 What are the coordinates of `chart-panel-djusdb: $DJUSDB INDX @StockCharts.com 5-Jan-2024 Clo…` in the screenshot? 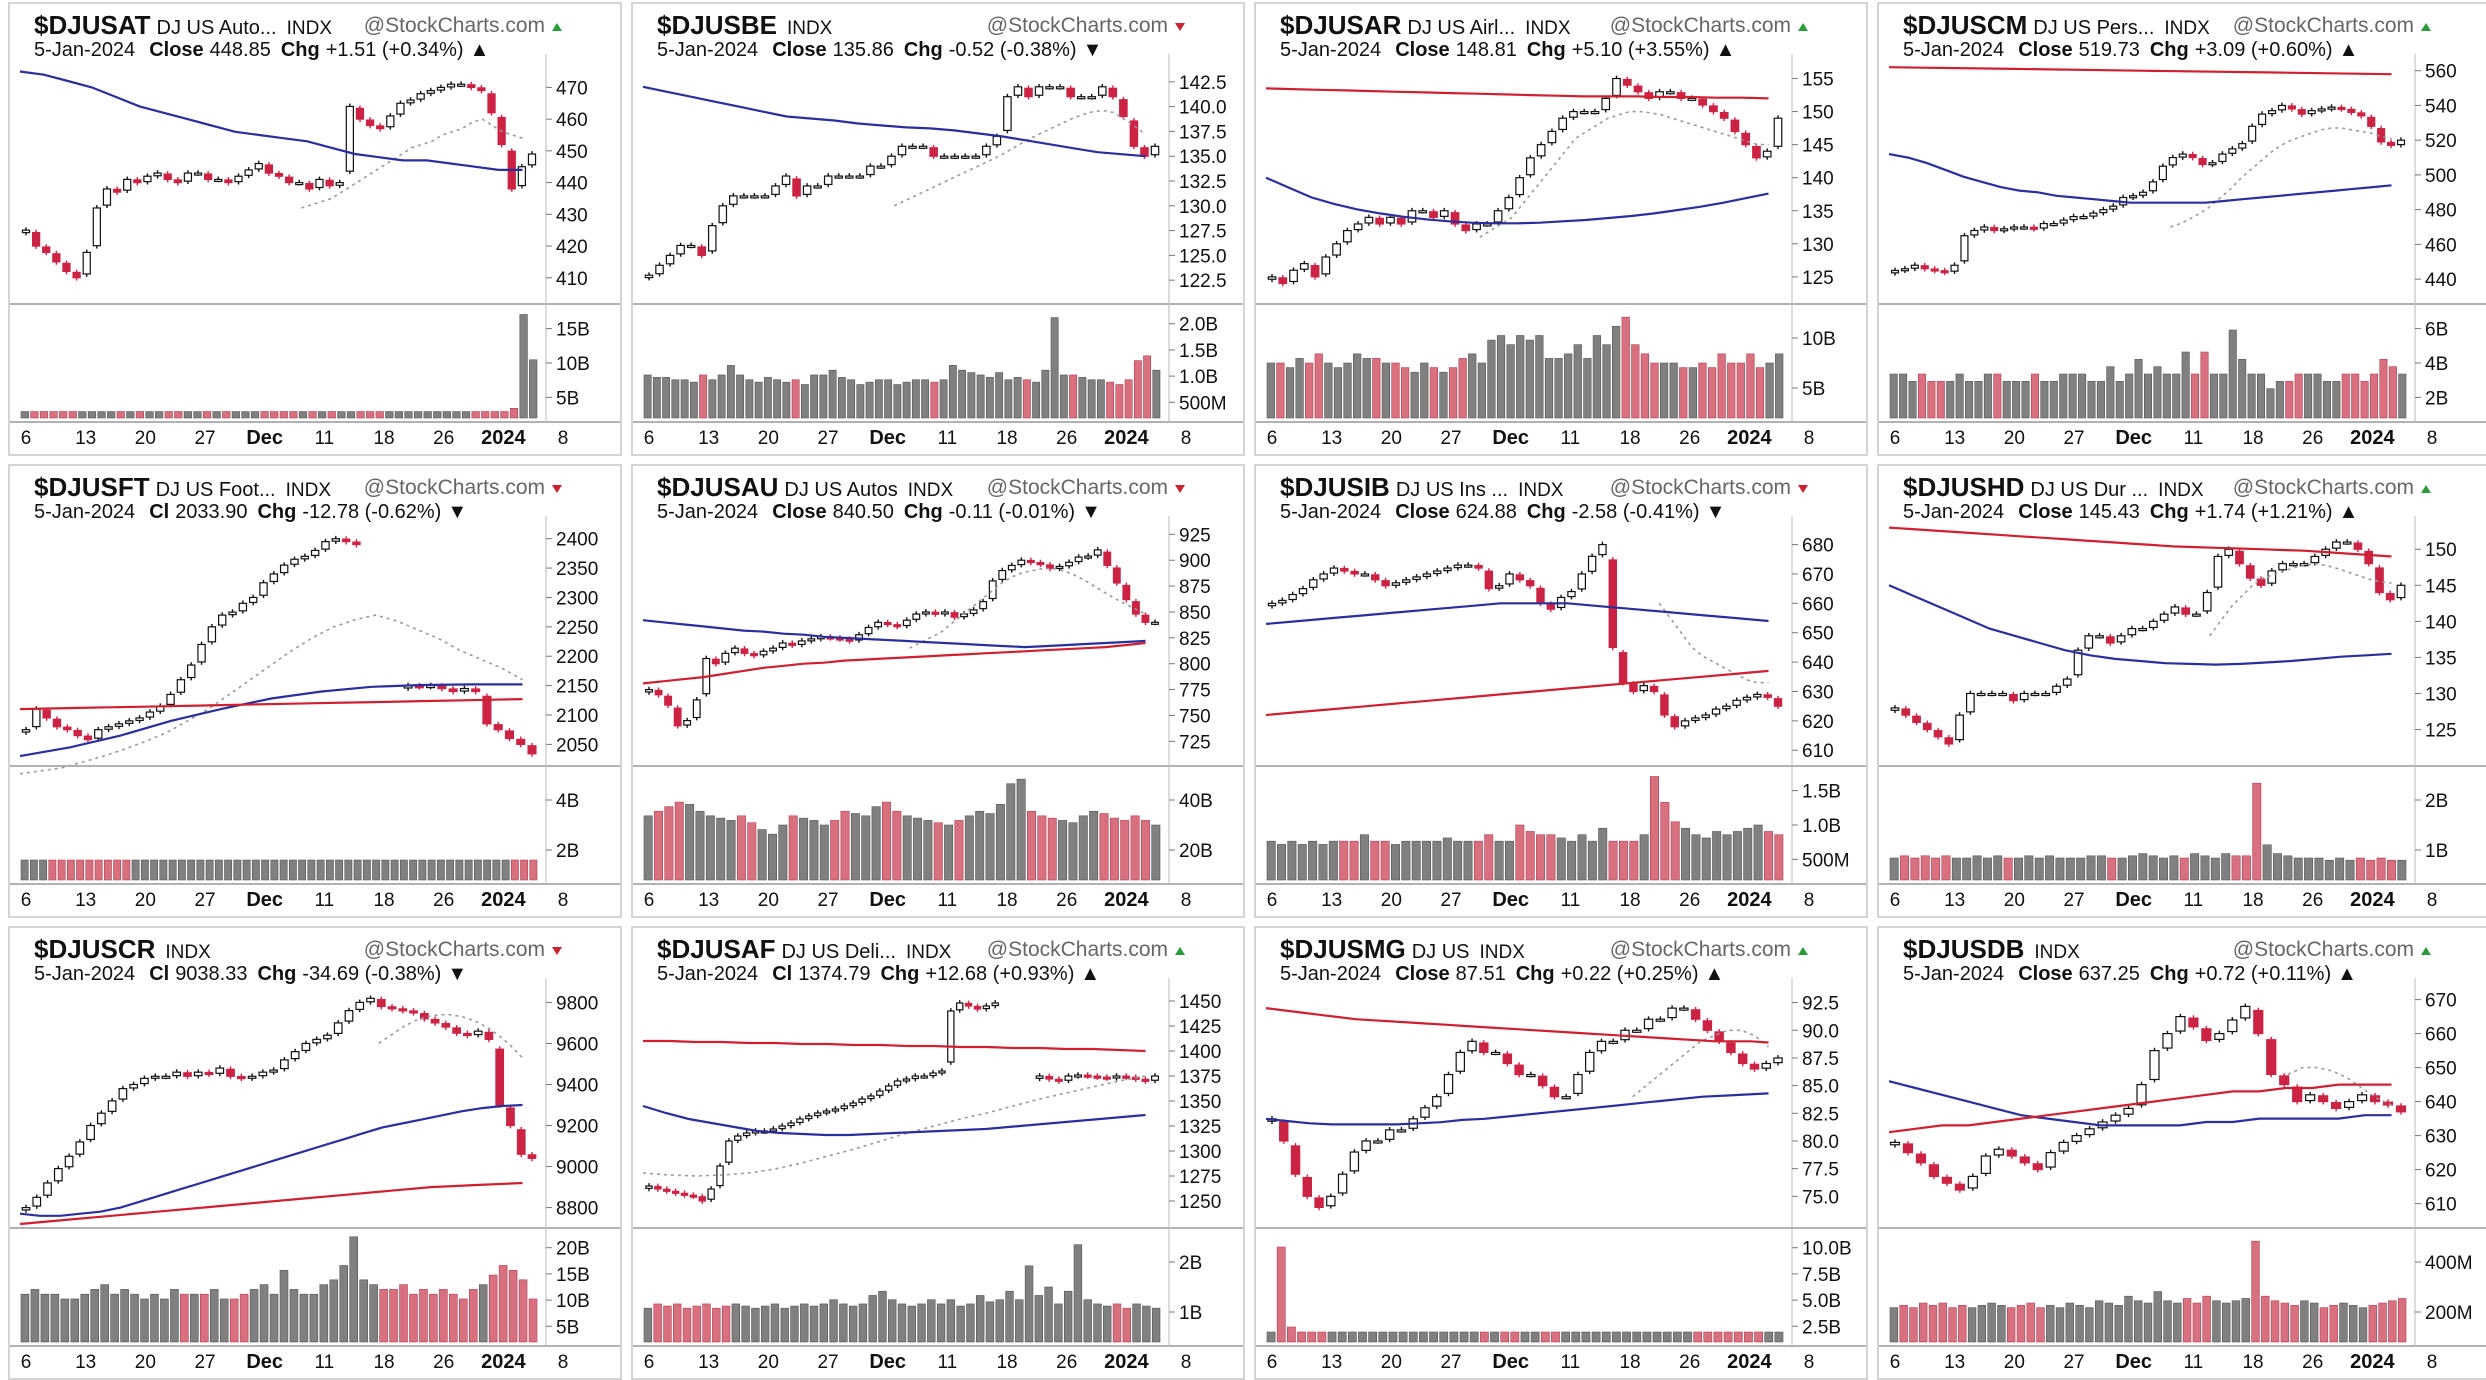 It's located at (2181, 1153).